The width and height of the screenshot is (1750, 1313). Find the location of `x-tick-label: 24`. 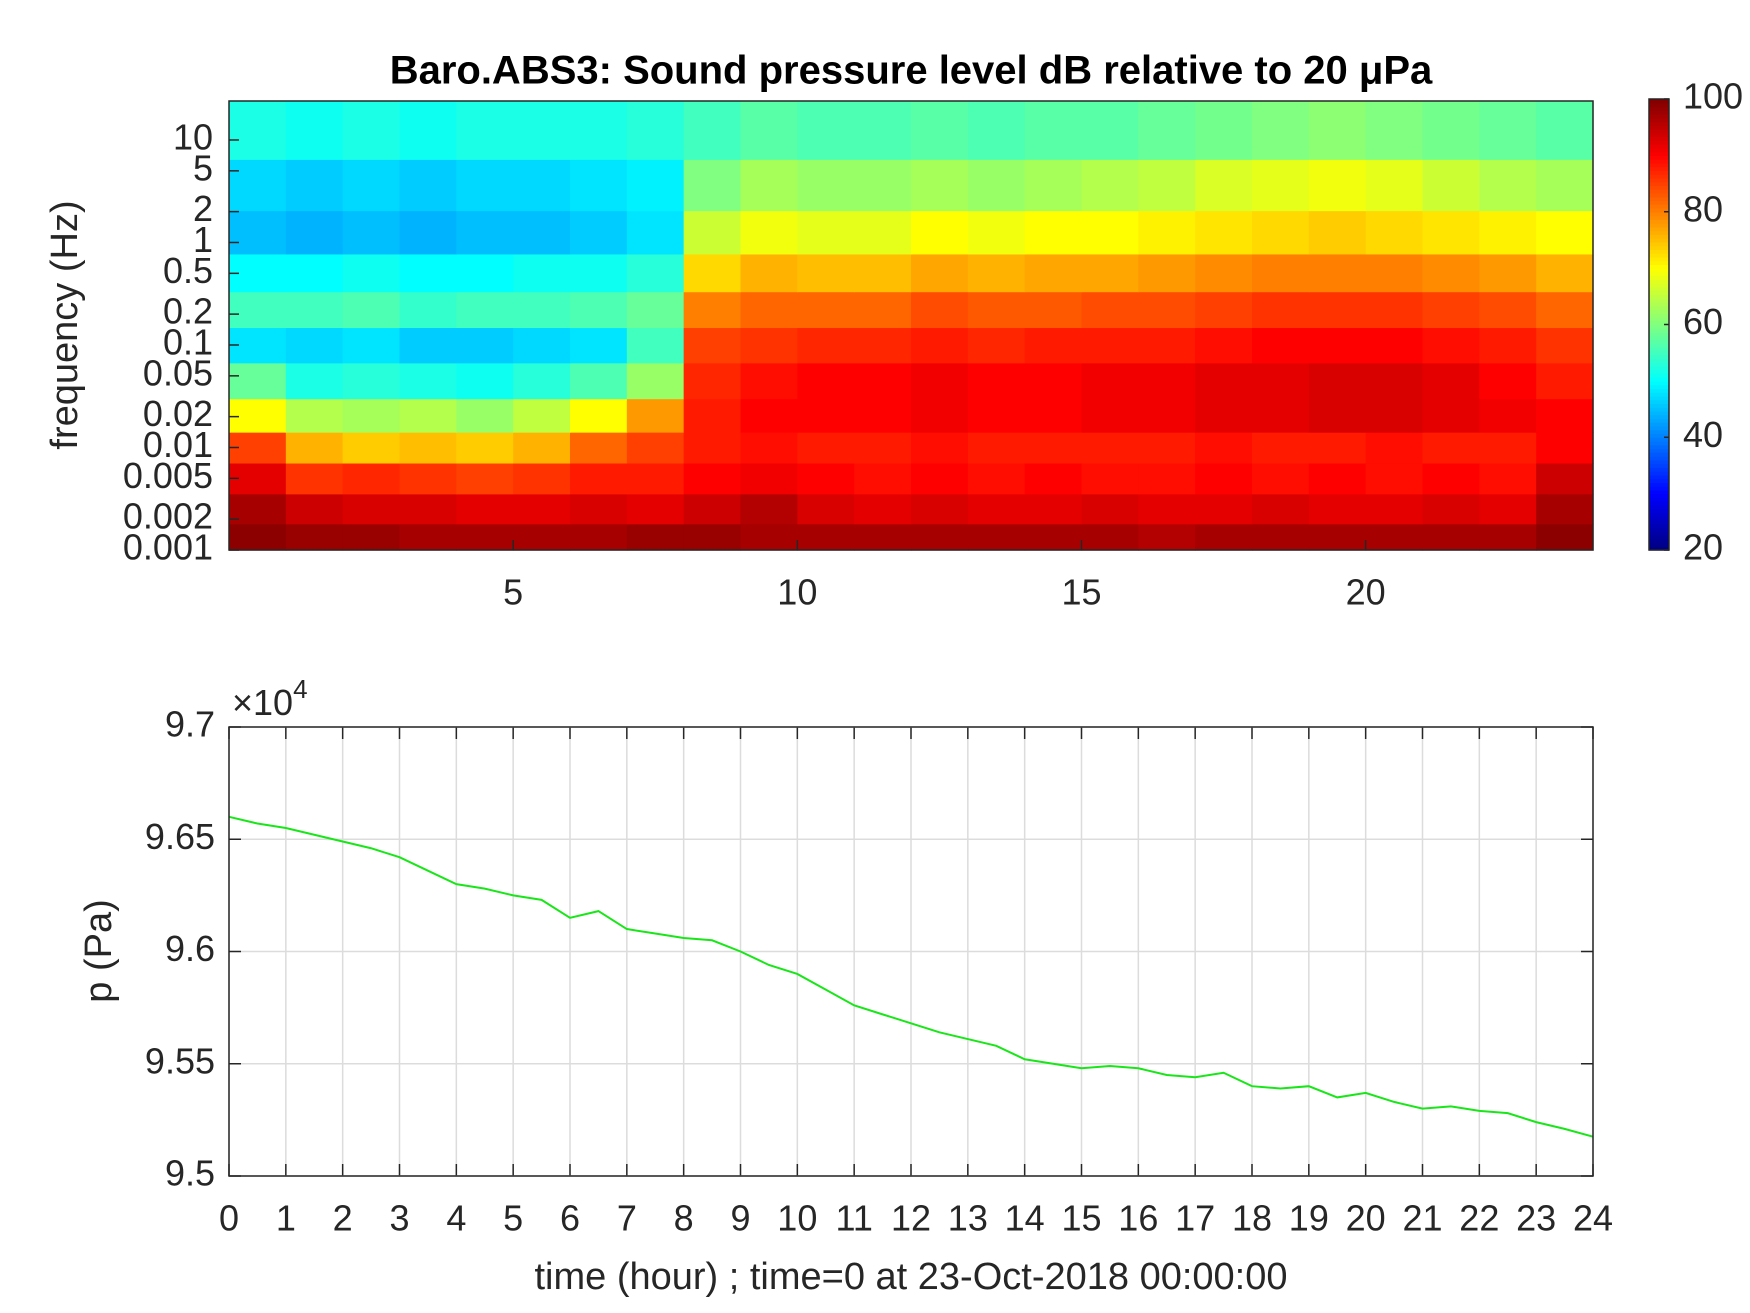

x-tick-label: 24 is located at coordinates (1593, 1218).